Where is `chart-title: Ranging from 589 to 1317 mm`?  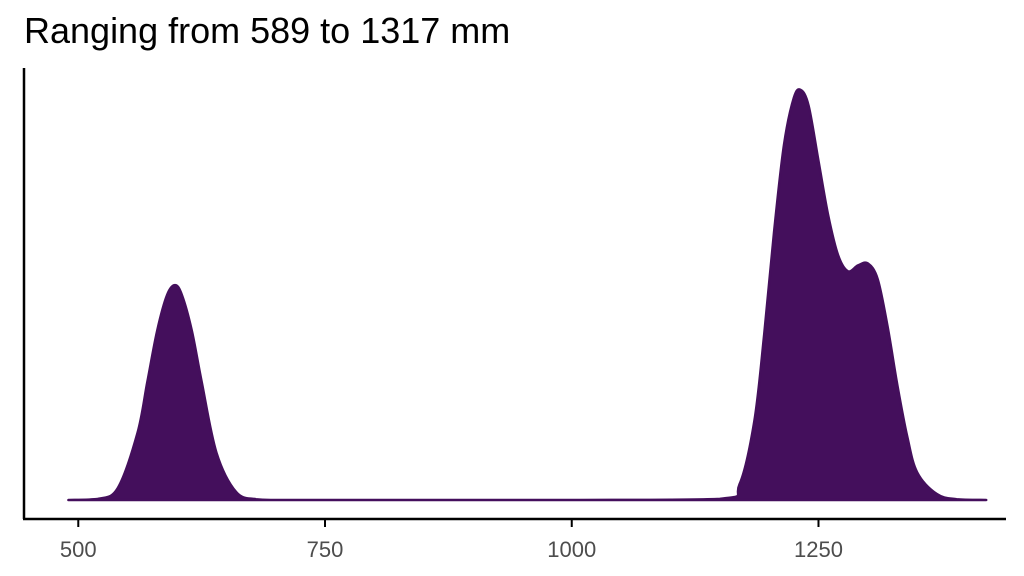 chart-title: Ranging from 589 to 1317 mm is located at coordinates (267, 30).